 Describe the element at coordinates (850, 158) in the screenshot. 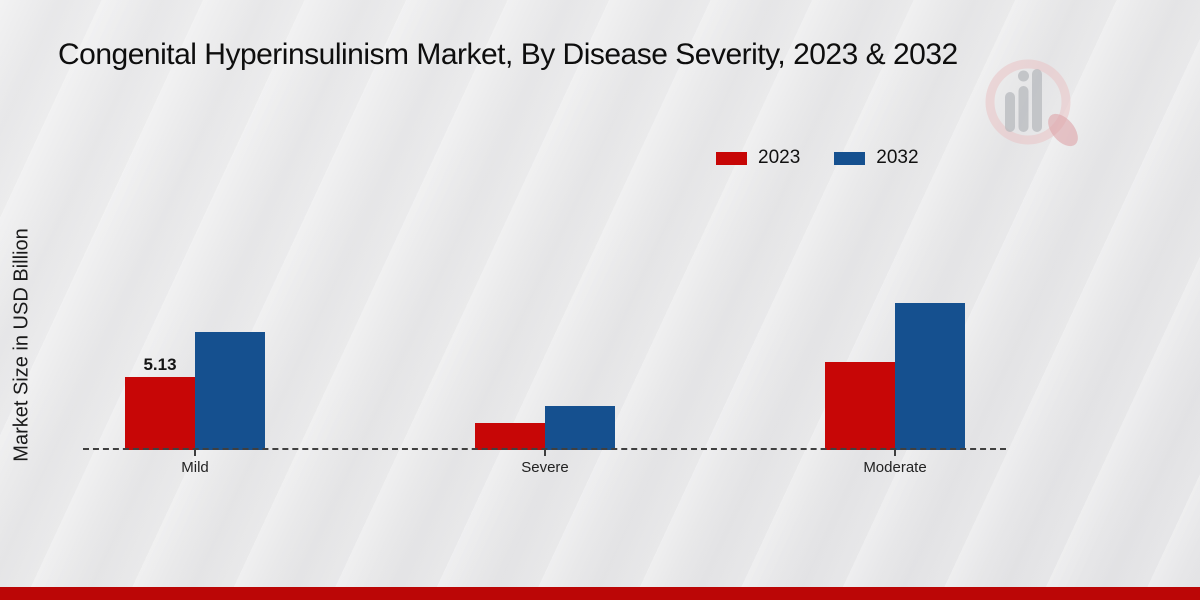

I see `legend-swatch-2032` at that location.